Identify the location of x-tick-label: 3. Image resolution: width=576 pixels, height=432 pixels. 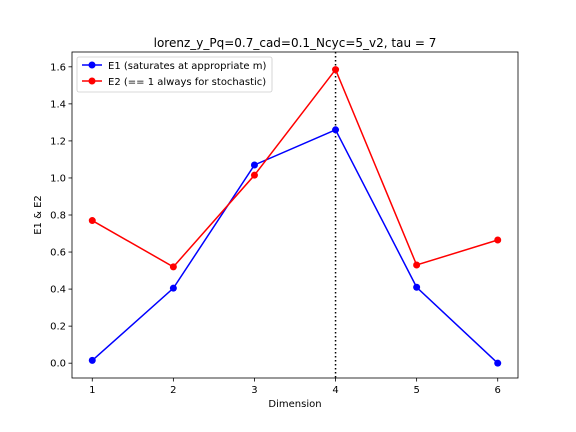
(254, 390).